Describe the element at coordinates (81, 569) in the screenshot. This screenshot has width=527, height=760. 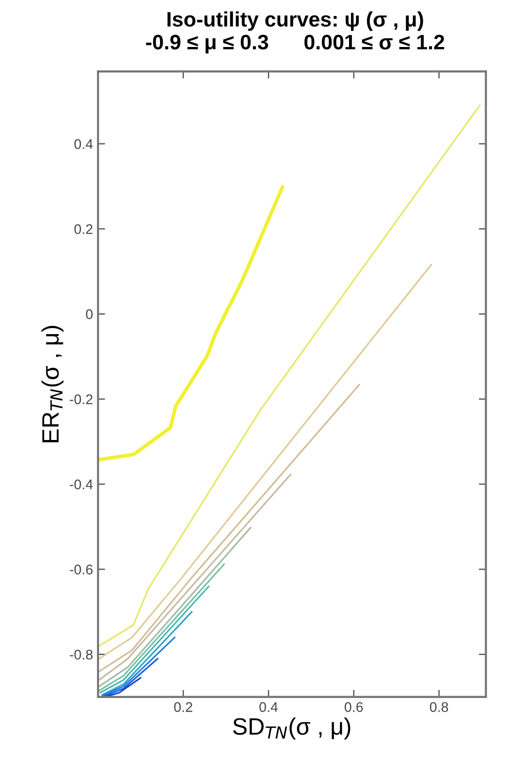
I see `y-tick-label: -0.6` at that location.